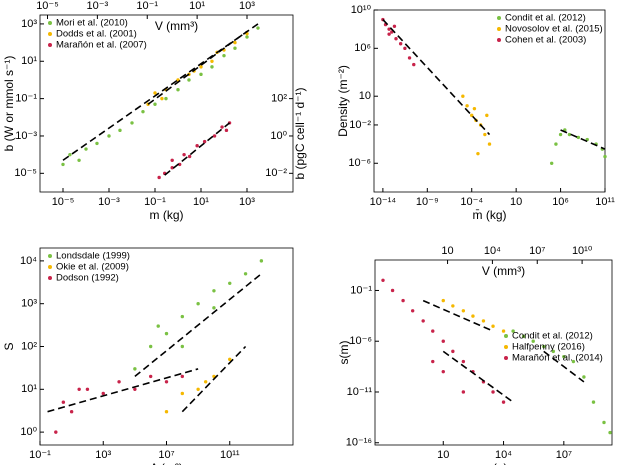 This screenshot has height=465, width=620. Describe the element at coordinates (28, 432) in the screenshot. I see `y-tick-label: 10⁰` at that location.